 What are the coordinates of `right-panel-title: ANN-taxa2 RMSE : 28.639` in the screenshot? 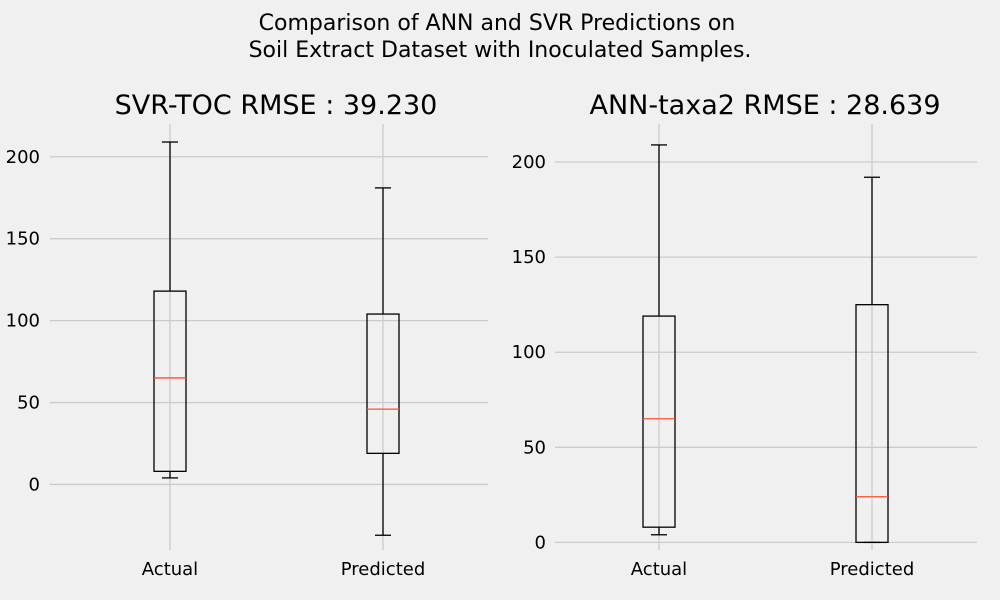 It's located at (764, 105).